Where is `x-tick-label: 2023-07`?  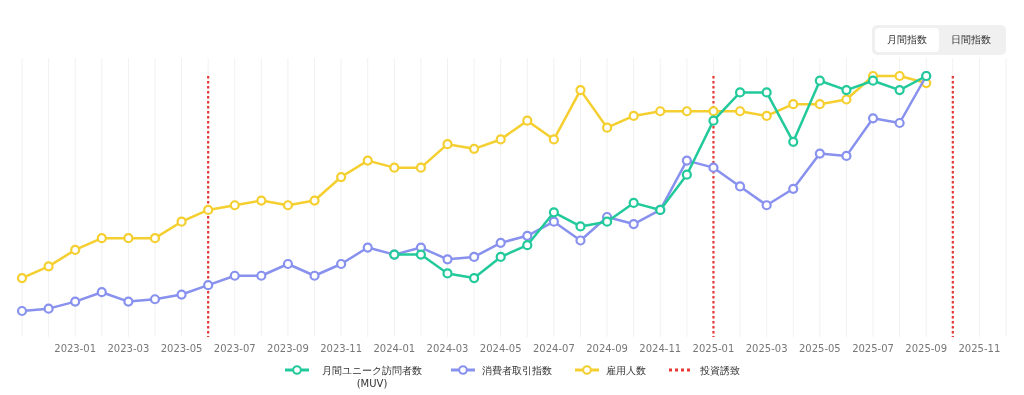
x-tick-label: 2023-07 is located at coordinates (234, 348).